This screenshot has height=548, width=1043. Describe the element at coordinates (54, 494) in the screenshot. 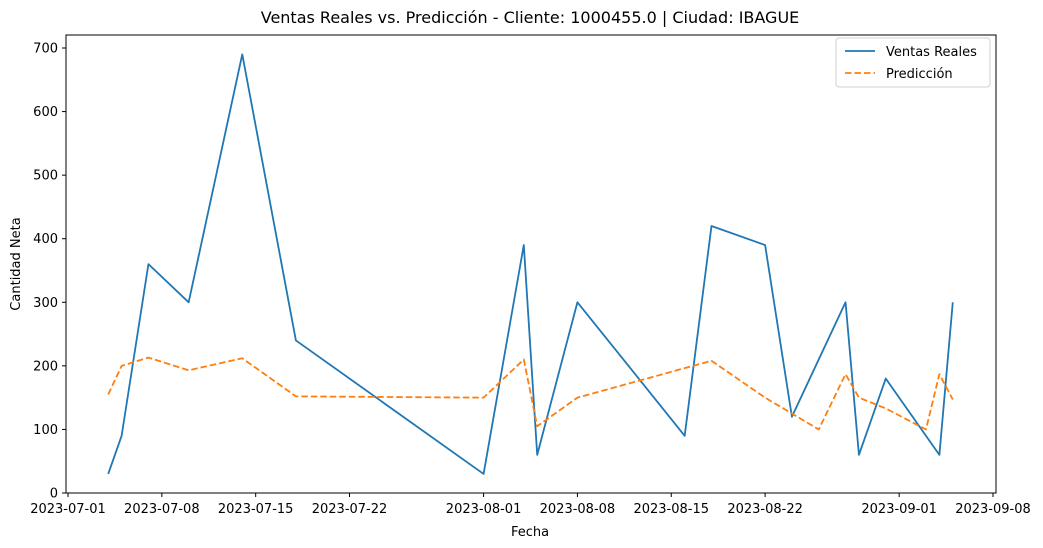

I see `y-tick-label: 0` at that location.